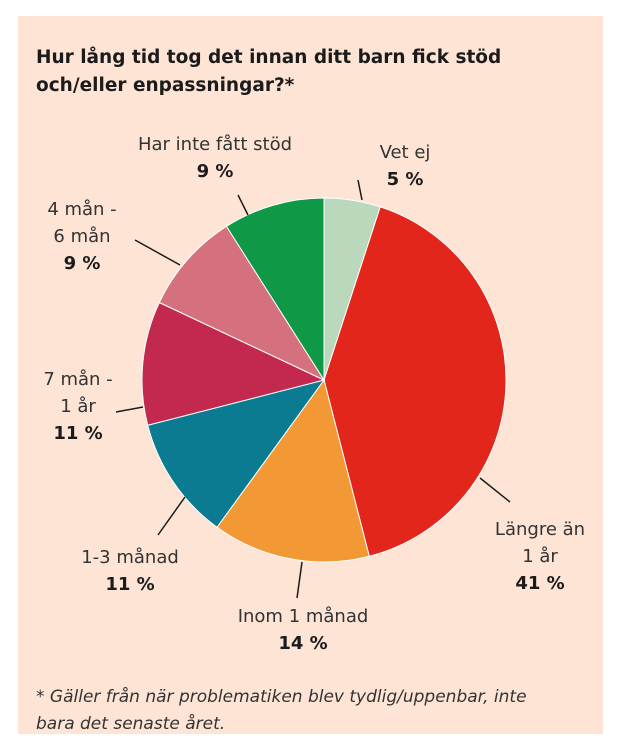 The height and width of the screenshot is (751, 621). I want to click on category-label: Har inte fått stöd, so click(215, 144).